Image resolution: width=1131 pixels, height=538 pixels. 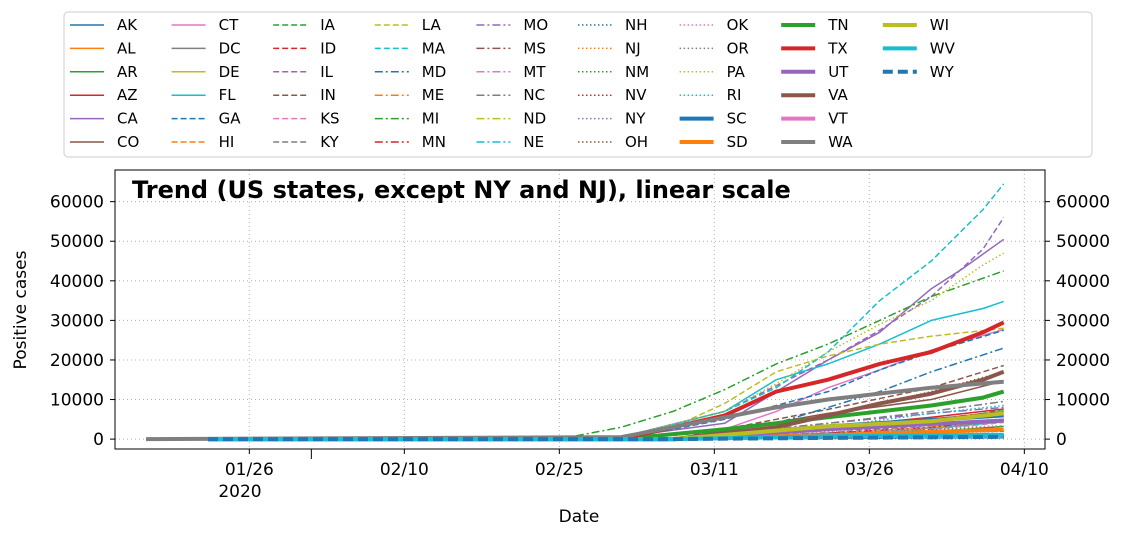 What do you see at coordinates (306, 119) in the screenshot?
I see `legend-entry-ks: KS` at bounding box center [306, 119].